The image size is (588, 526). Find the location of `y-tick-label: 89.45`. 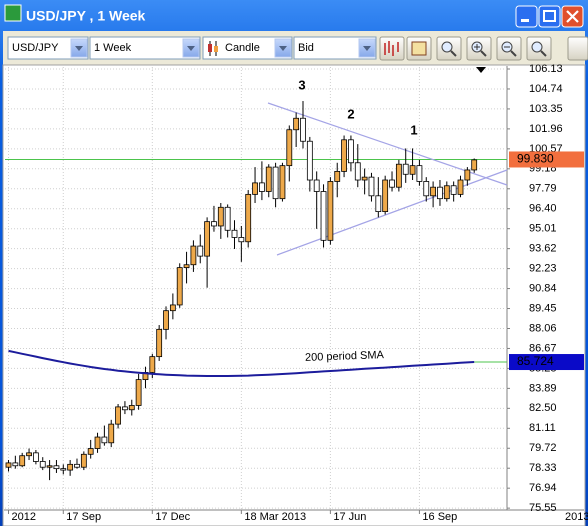

y-tick-label: 89.45 is located at coordinates (543, 308).